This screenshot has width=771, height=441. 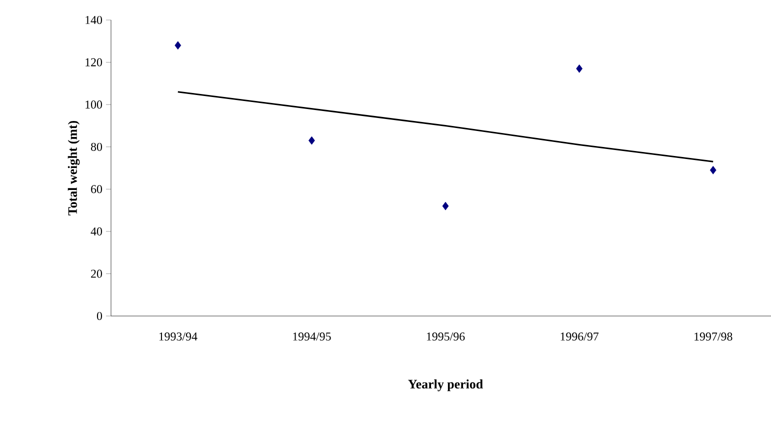 I want to click on y-tick-label: 40, so click(x=96, y=231).